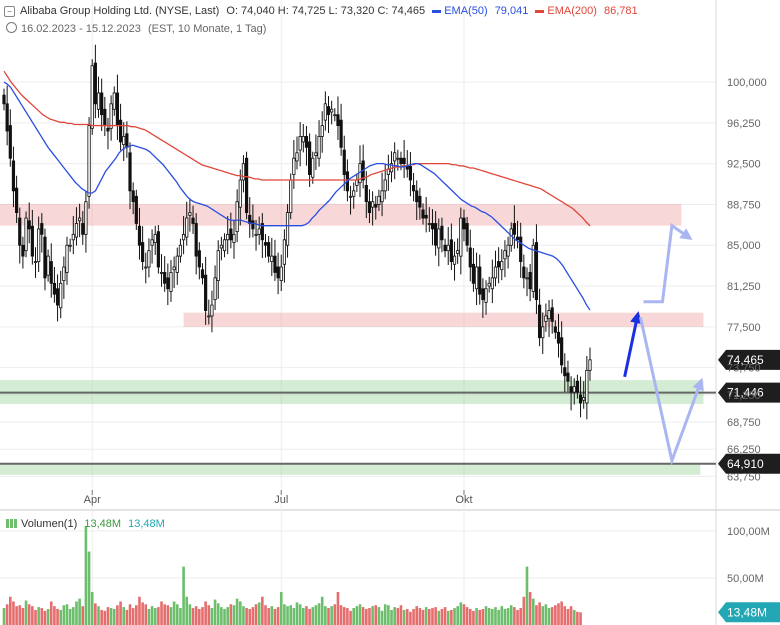 The width and height of the screenshot is (780, 625). What do you see at coordinates (437, 11) in the screenshot?
I see `ema50-swatch` at bounding box center [437, 11].